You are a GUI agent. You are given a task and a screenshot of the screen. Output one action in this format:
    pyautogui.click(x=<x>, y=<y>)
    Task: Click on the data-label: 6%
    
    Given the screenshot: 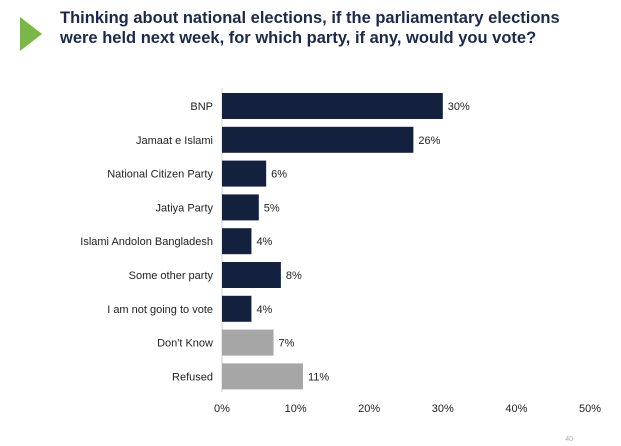 What is the action you would take?
    pyautogui.click(x=279, y=175)
    